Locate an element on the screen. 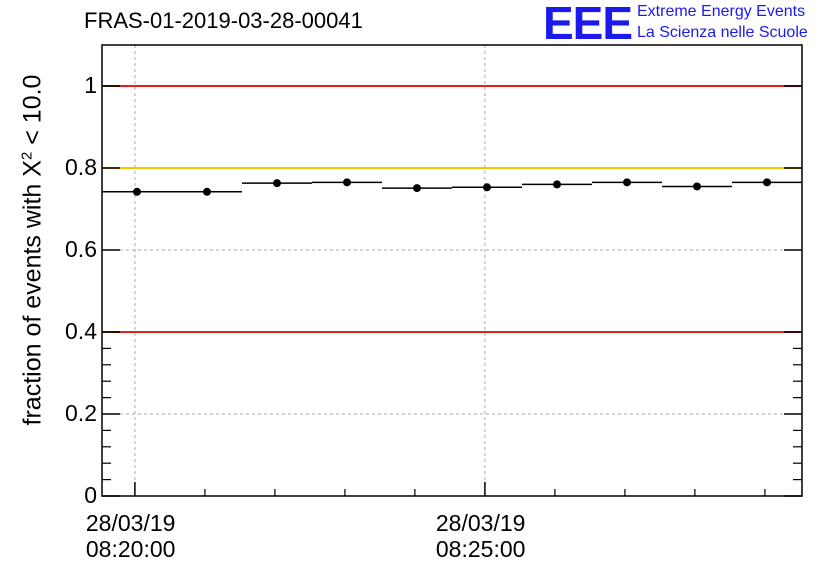 The height and width of the screenshot is (572, 836). y-tick-label-4: 0.8 is located at coordinates (81, 167).